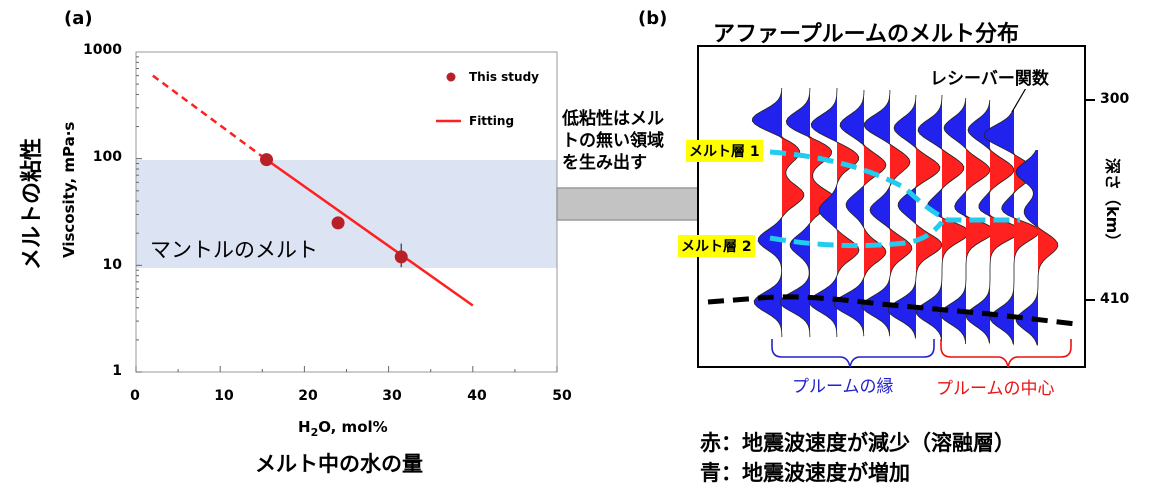 The width and height of the screenshot is (1163, 493). I want to click on arrow-note-line: を生み出す, so click(604, 163).